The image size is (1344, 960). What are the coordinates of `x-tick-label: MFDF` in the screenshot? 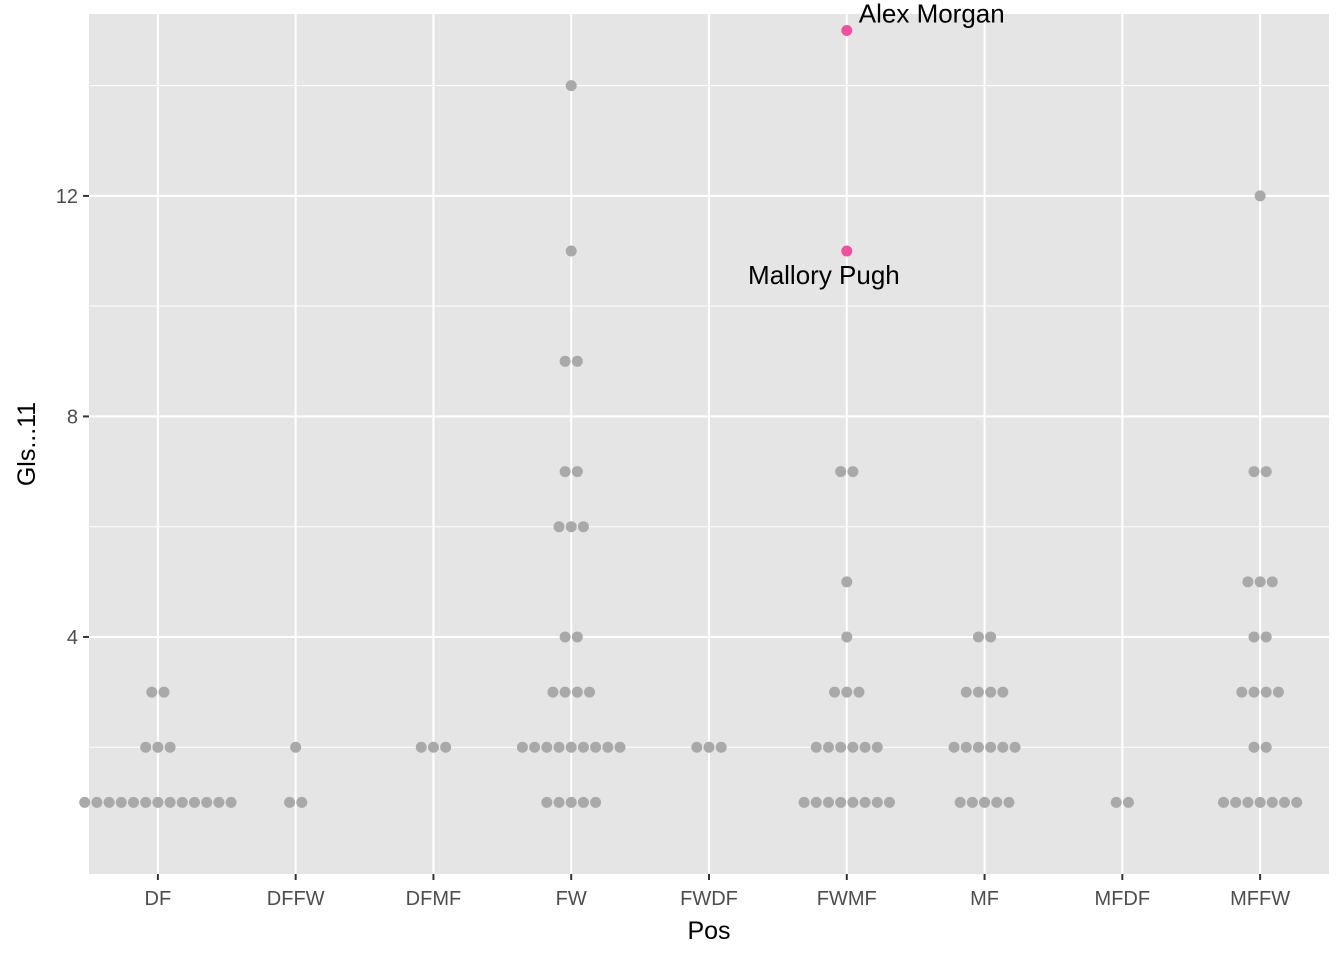 It's located at (1123, 899).